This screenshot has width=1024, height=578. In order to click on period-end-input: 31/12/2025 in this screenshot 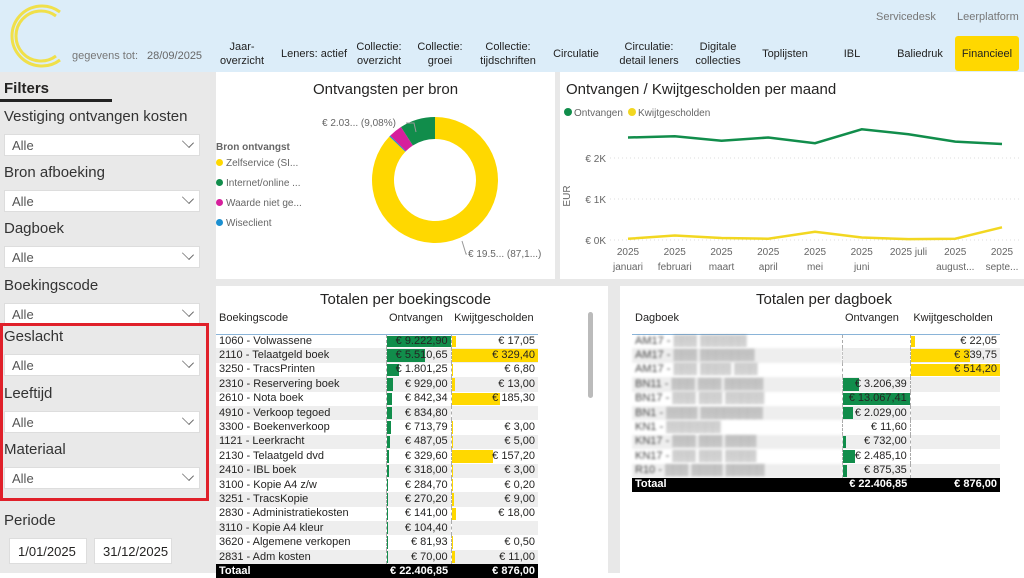, I will do `click(133, 551)`.